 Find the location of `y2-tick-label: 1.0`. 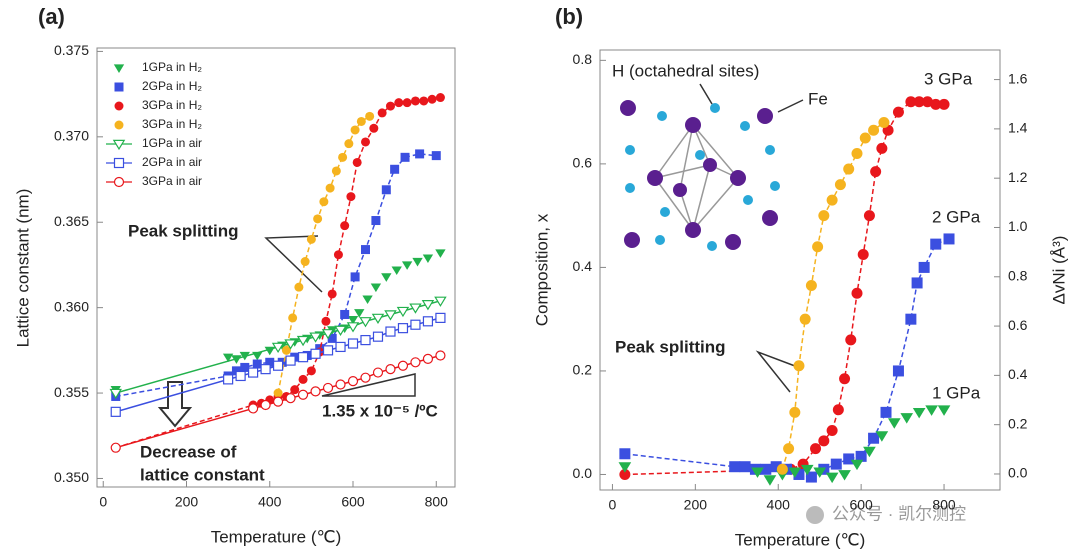

y2-tick-label: 1.0 is located at coordinates (1018, 226).